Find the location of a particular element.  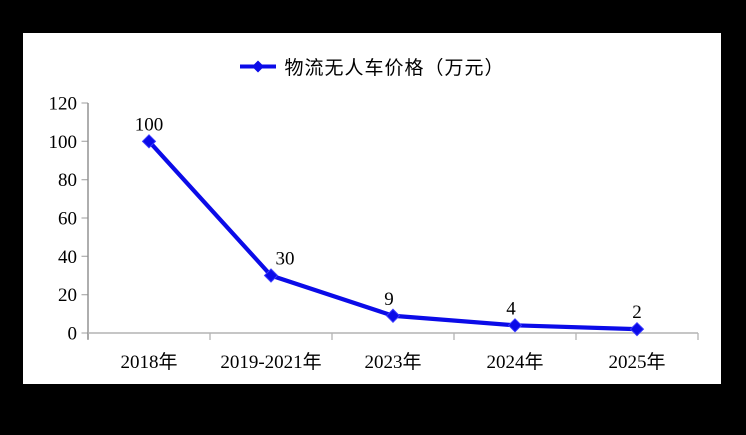

legend-line-marker-icon is located at coordinates (258, 66).